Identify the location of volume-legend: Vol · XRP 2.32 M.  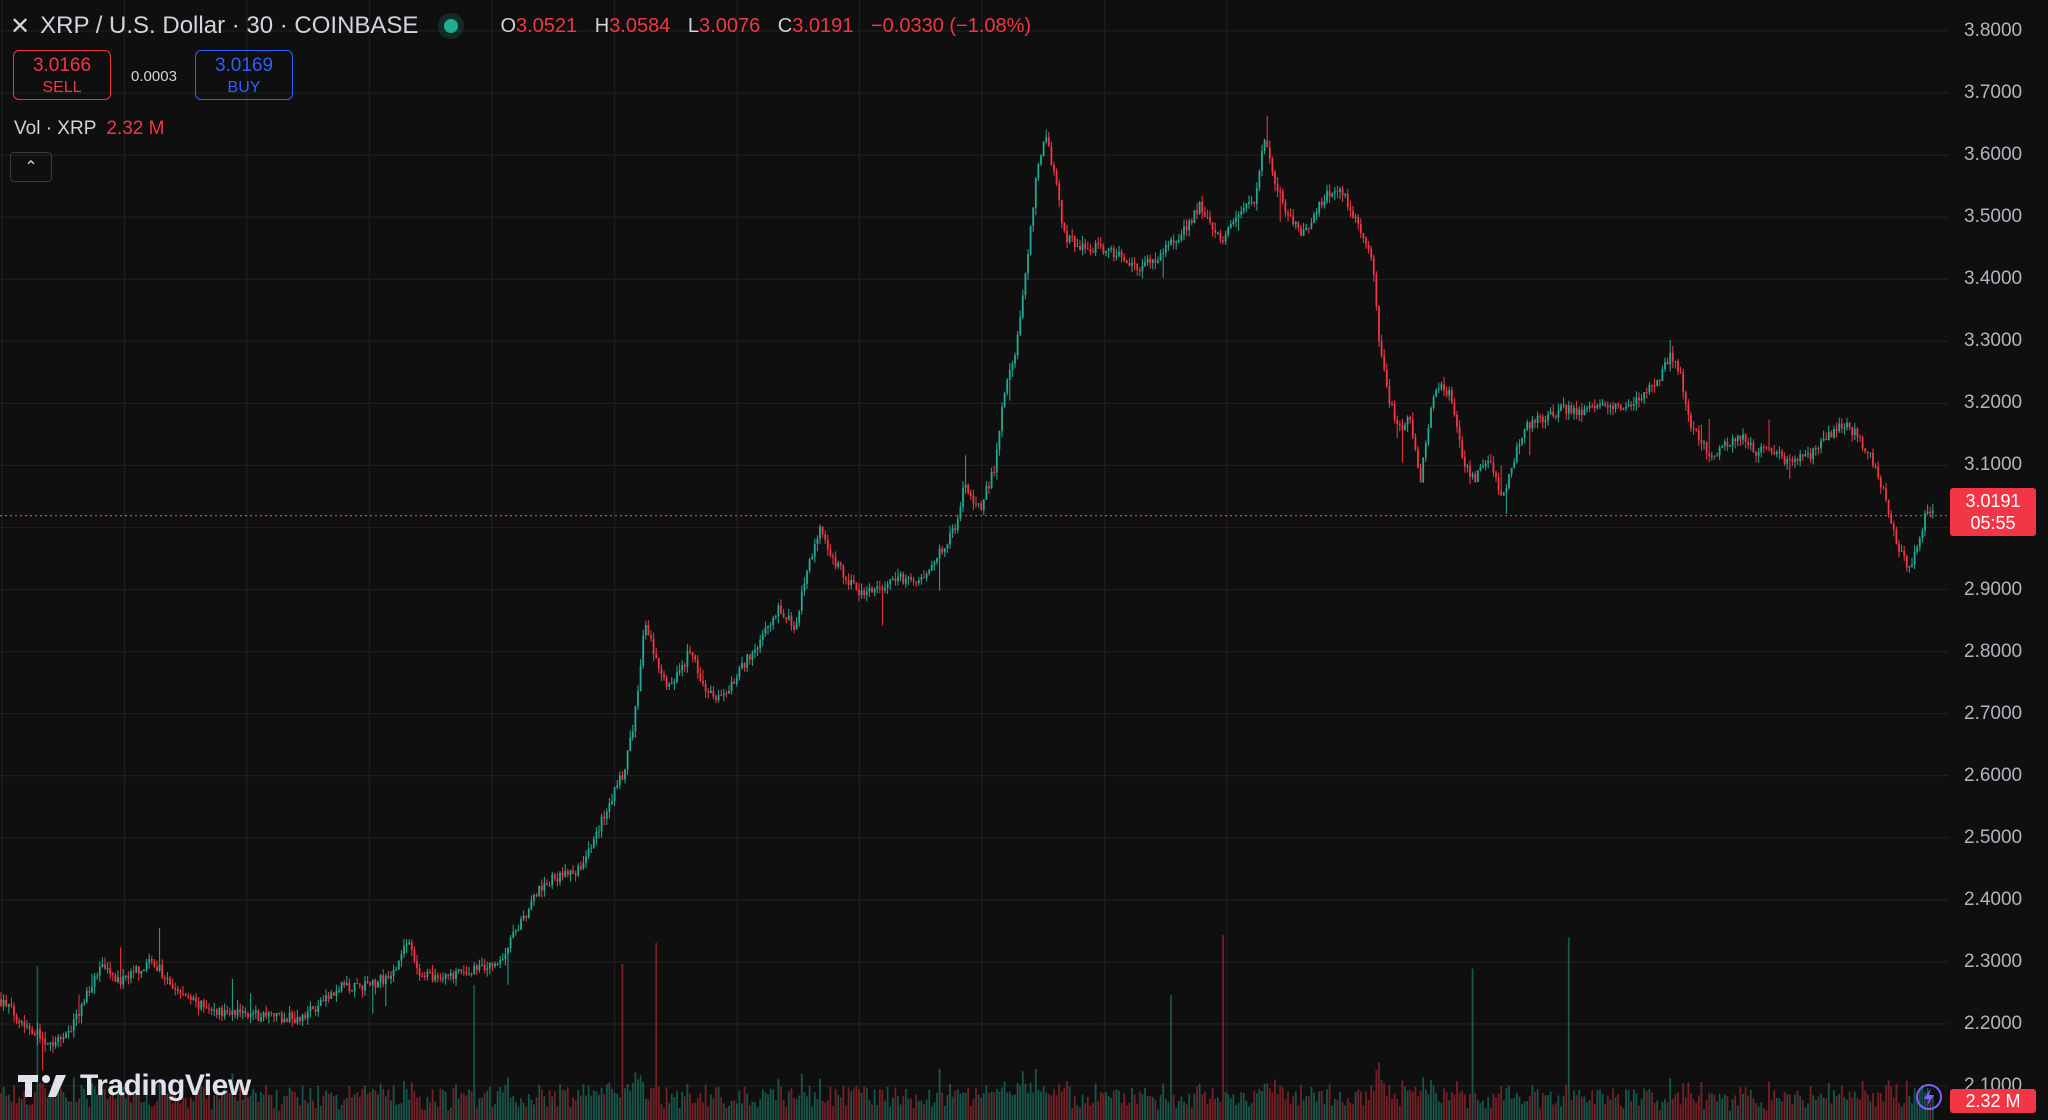
(89, 129).